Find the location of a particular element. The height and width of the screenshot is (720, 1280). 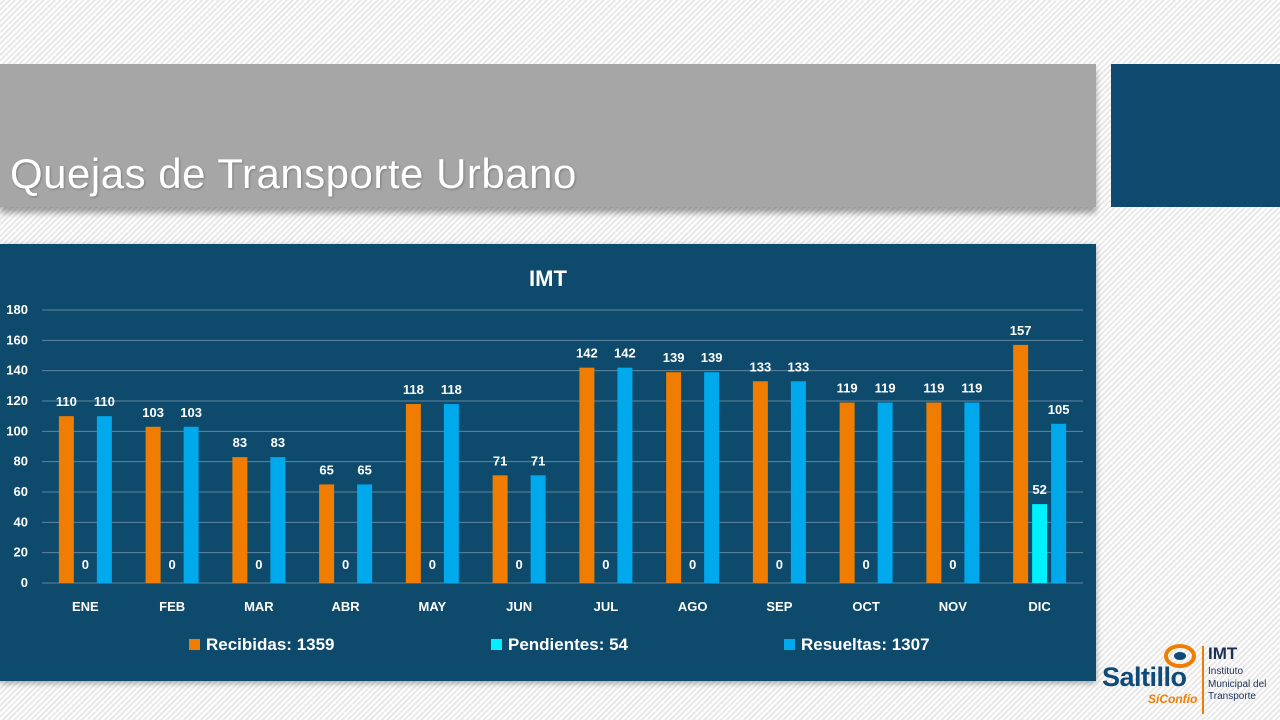

y-tick-label: 60 is located at coordinates (21, 491).